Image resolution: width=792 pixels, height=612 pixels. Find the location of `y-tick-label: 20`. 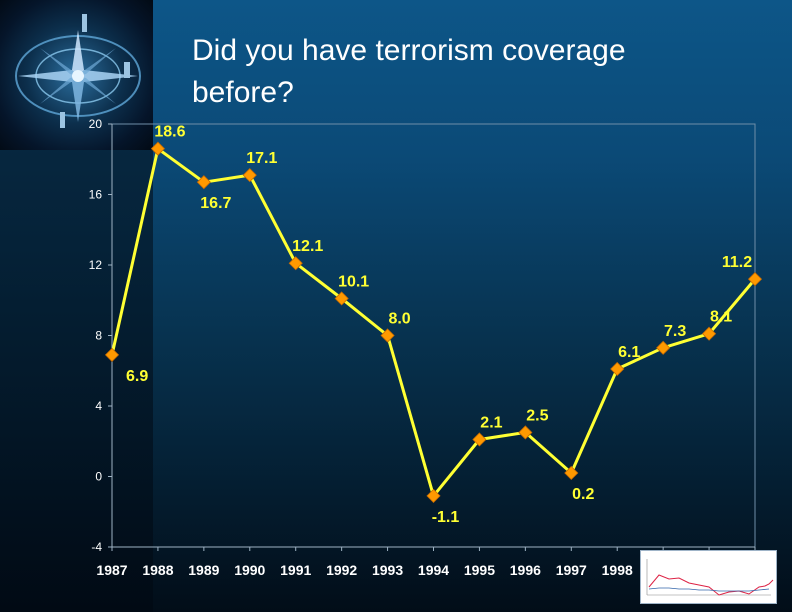

y-tick-label: 20 is located at coordinates (96, 124).